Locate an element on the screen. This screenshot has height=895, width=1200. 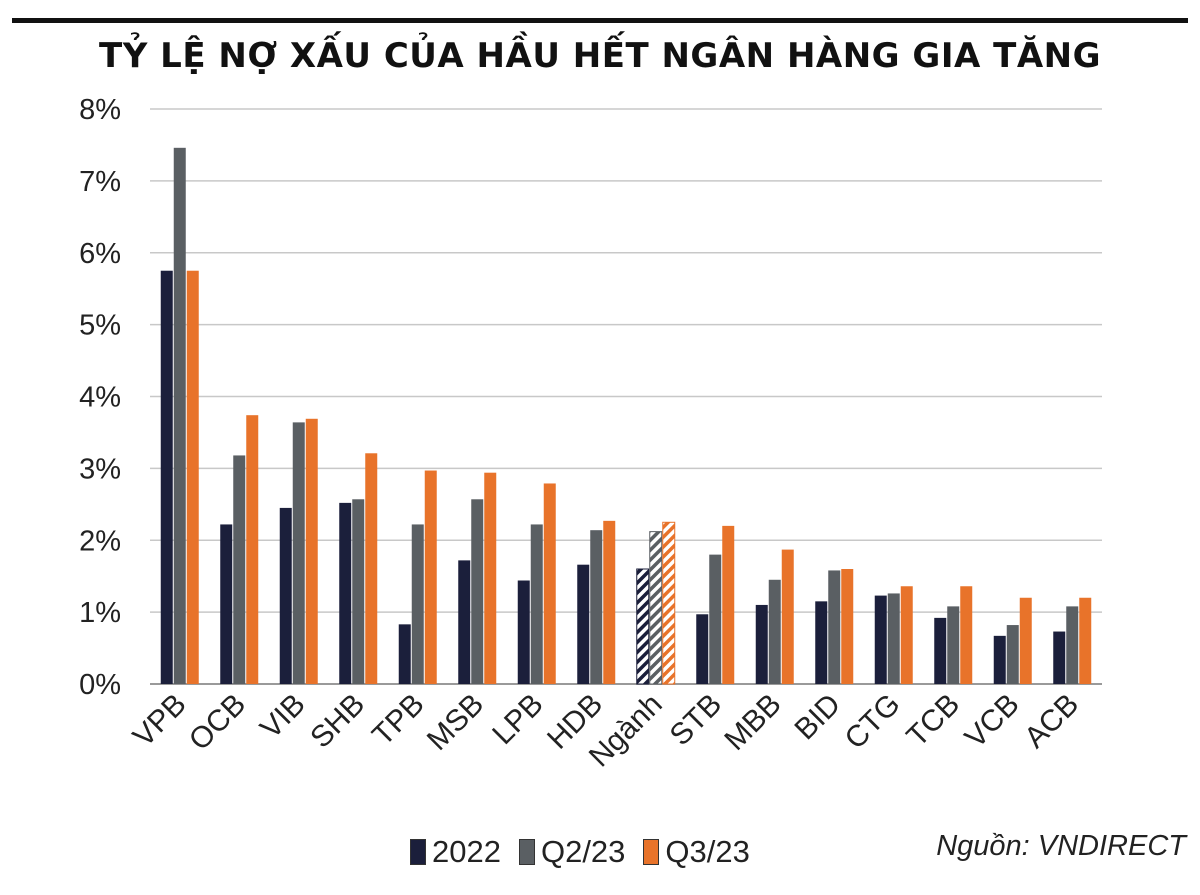
y-tick-label: 3% is located at coordinates (100, 469).